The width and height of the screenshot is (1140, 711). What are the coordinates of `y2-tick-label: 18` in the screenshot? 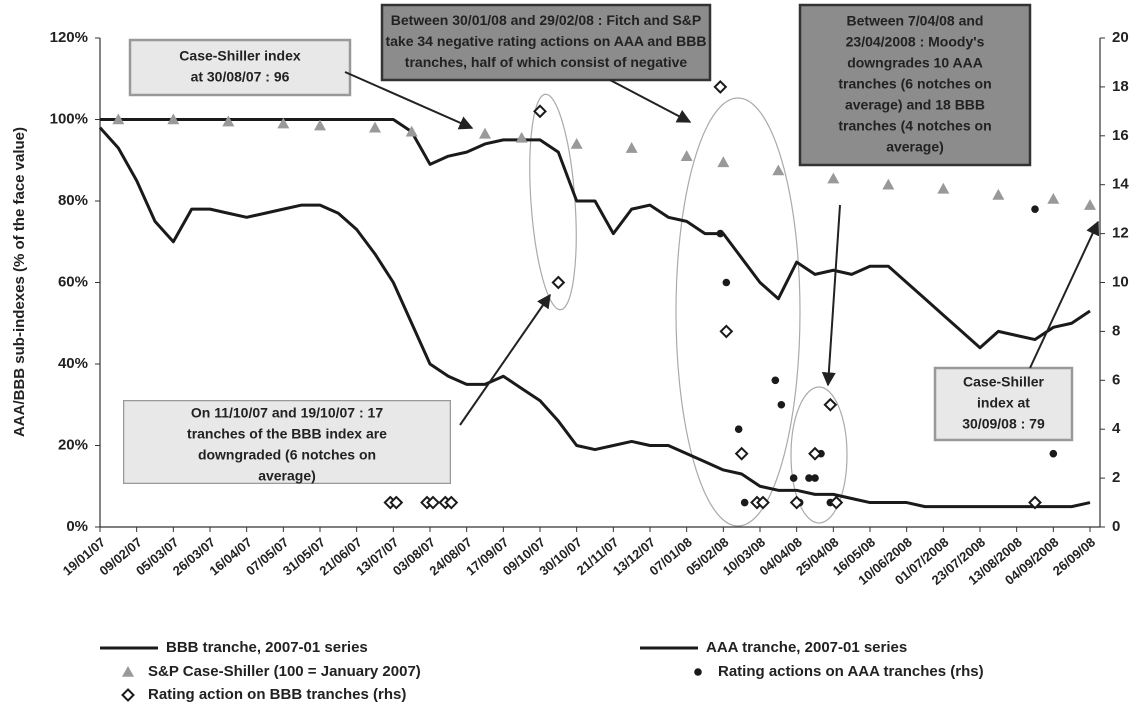 It's located at (1120, 86).